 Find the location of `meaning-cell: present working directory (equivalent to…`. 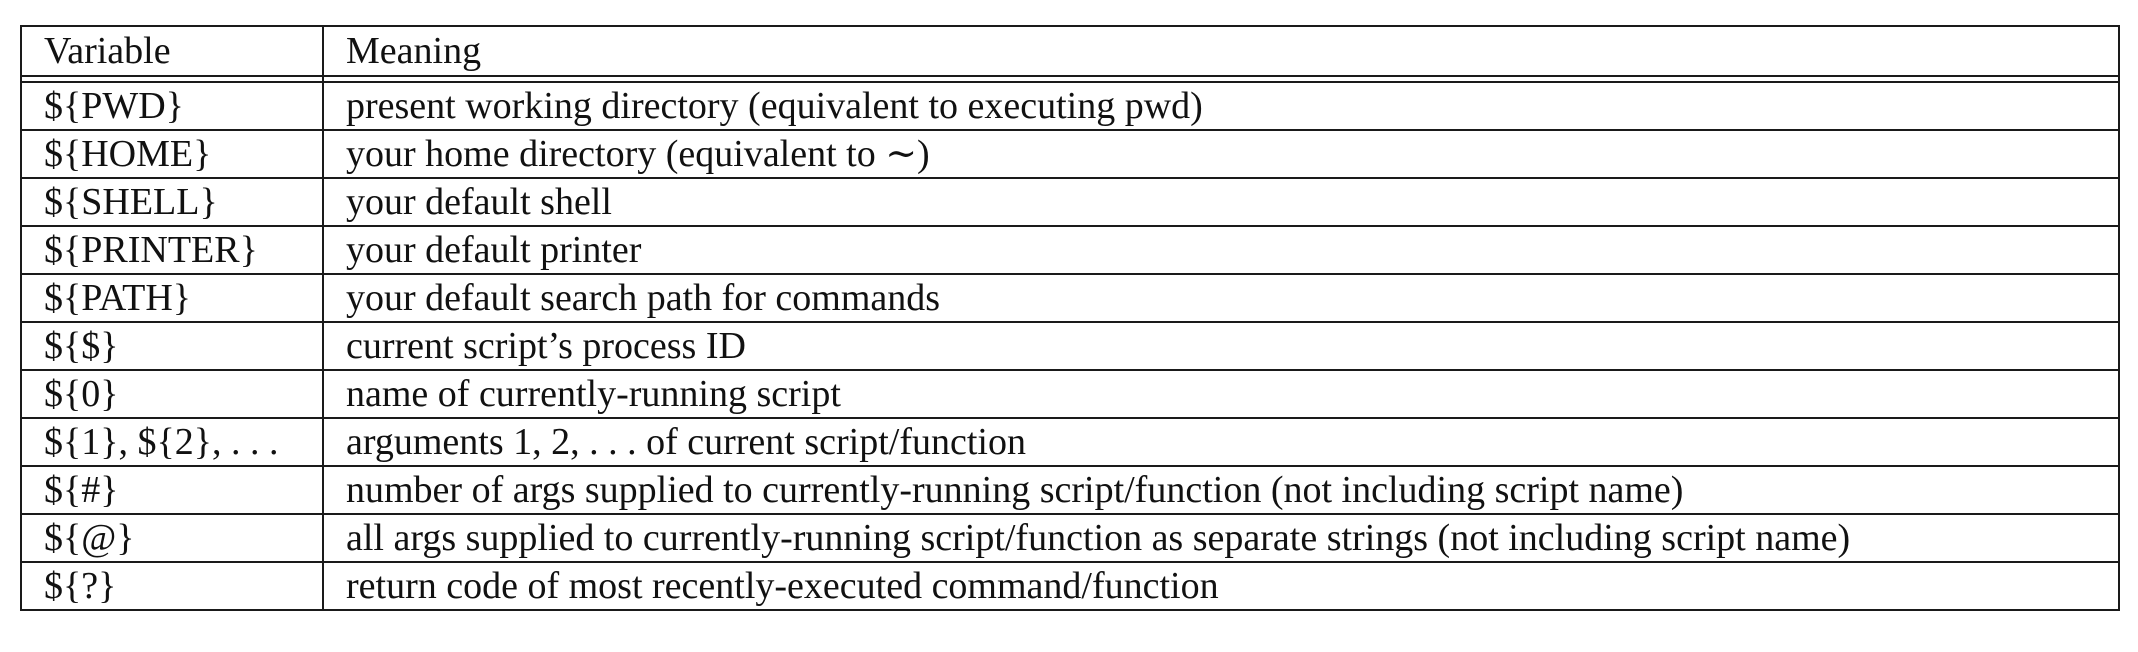

meaning-cell: present working directory (equivalent to… is located at coordinates (1221, 106).